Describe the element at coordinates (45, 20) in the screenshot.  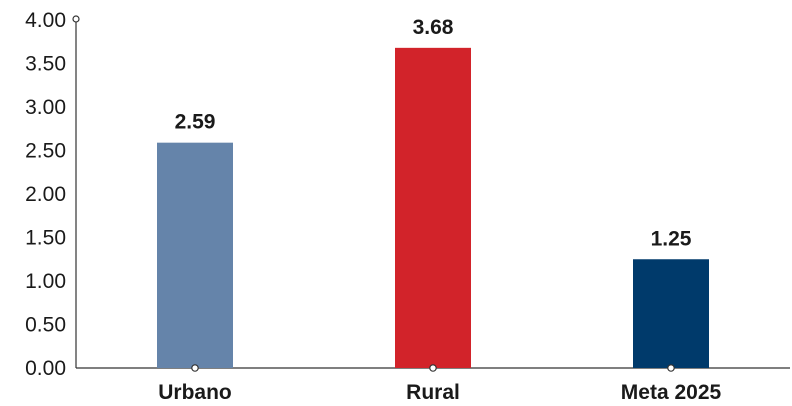
I see `y-tick-label: 4.00` at that location.